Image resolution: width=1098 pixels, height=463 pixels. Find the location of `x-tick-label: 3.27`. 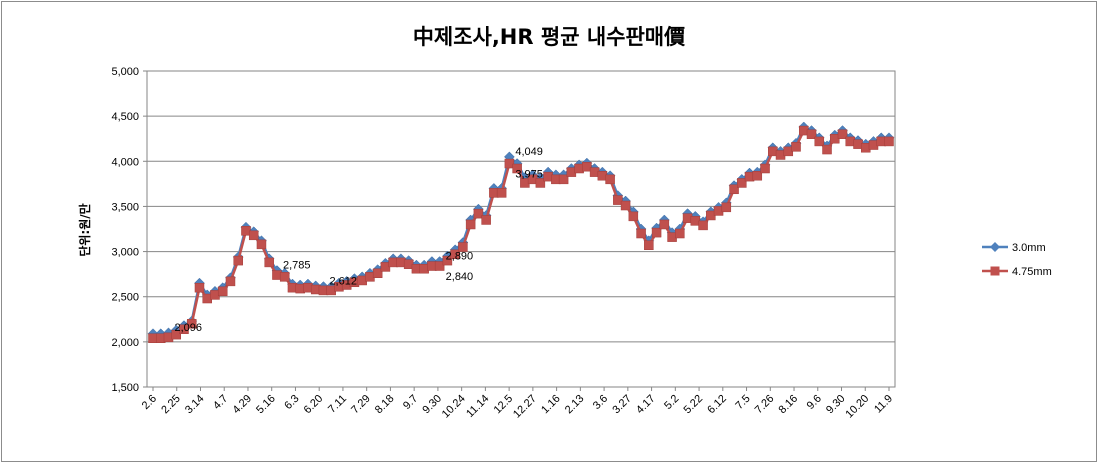

x-tick-label: 3.27 is located at coordinates (622, 405).